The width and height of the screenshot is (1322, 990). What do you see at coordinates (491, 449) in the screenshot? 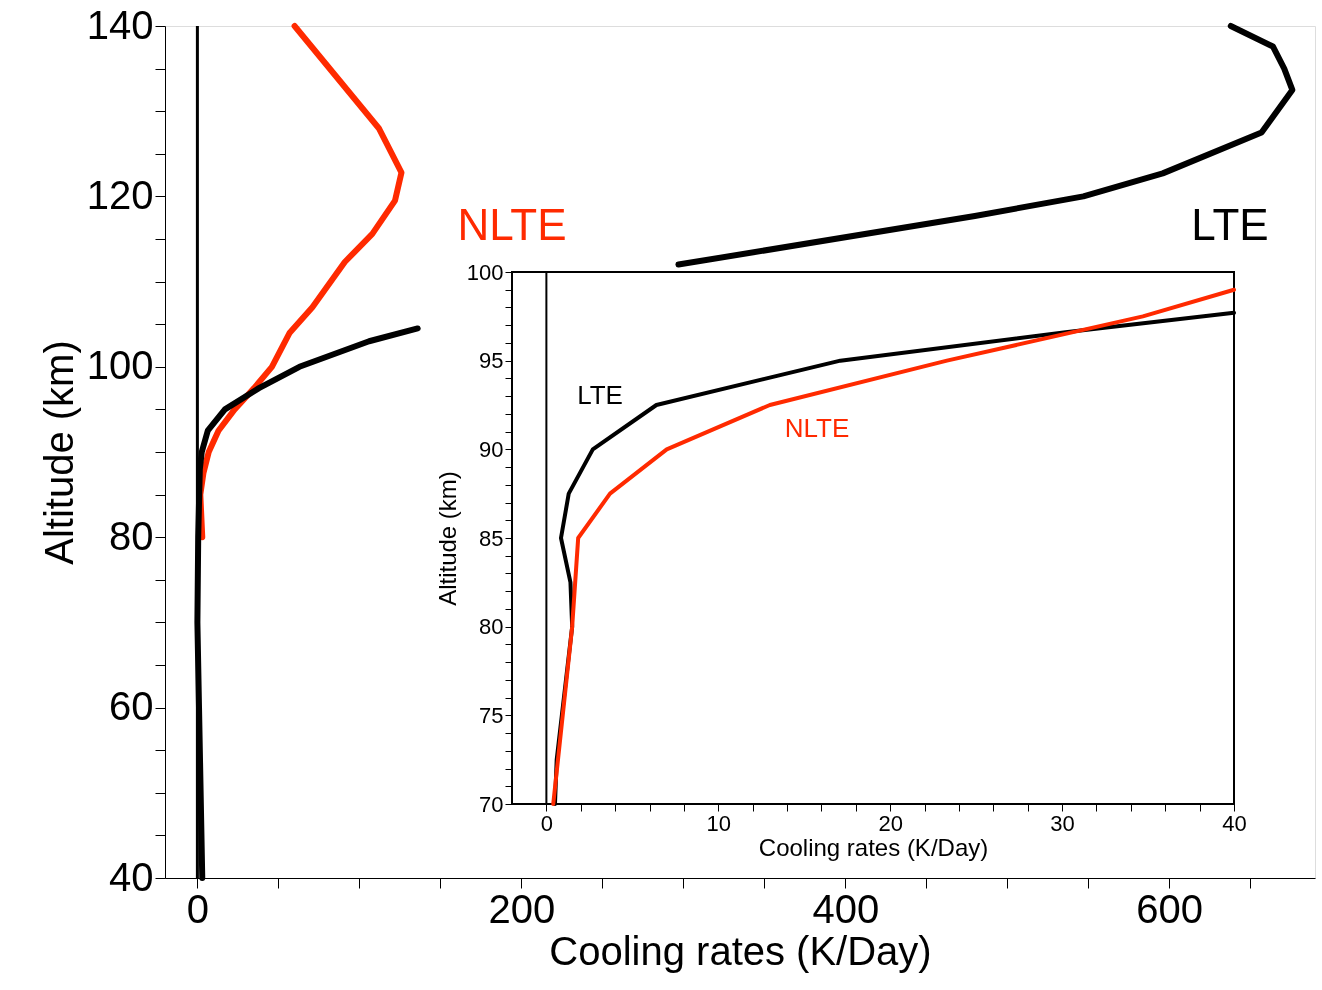
I see `y-tick-label: 90` at bounding box center [491, 449].